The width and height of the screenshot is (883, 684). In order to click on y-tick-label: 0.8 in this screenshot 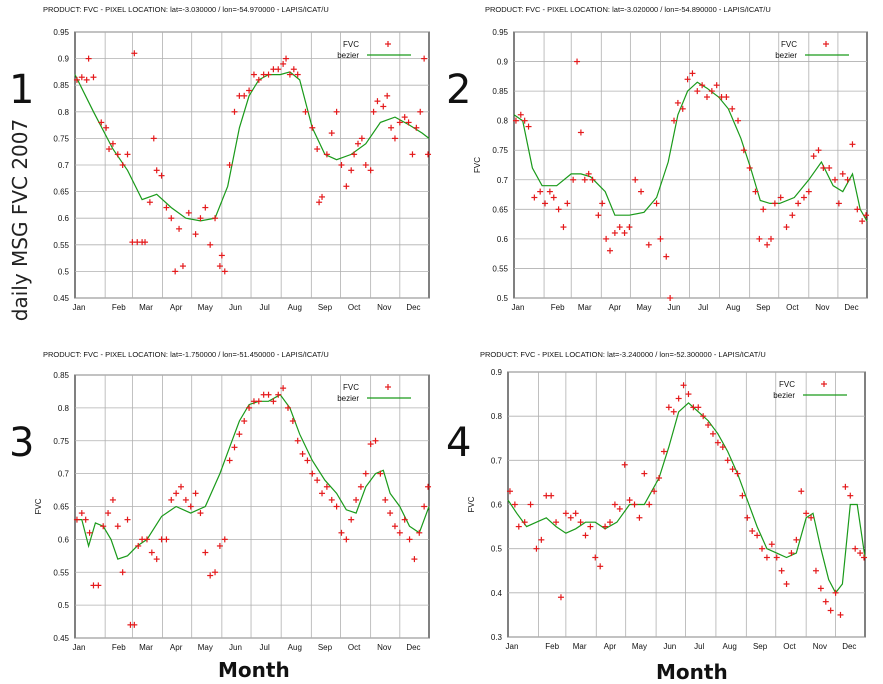, I will do `click(503, 121)`.